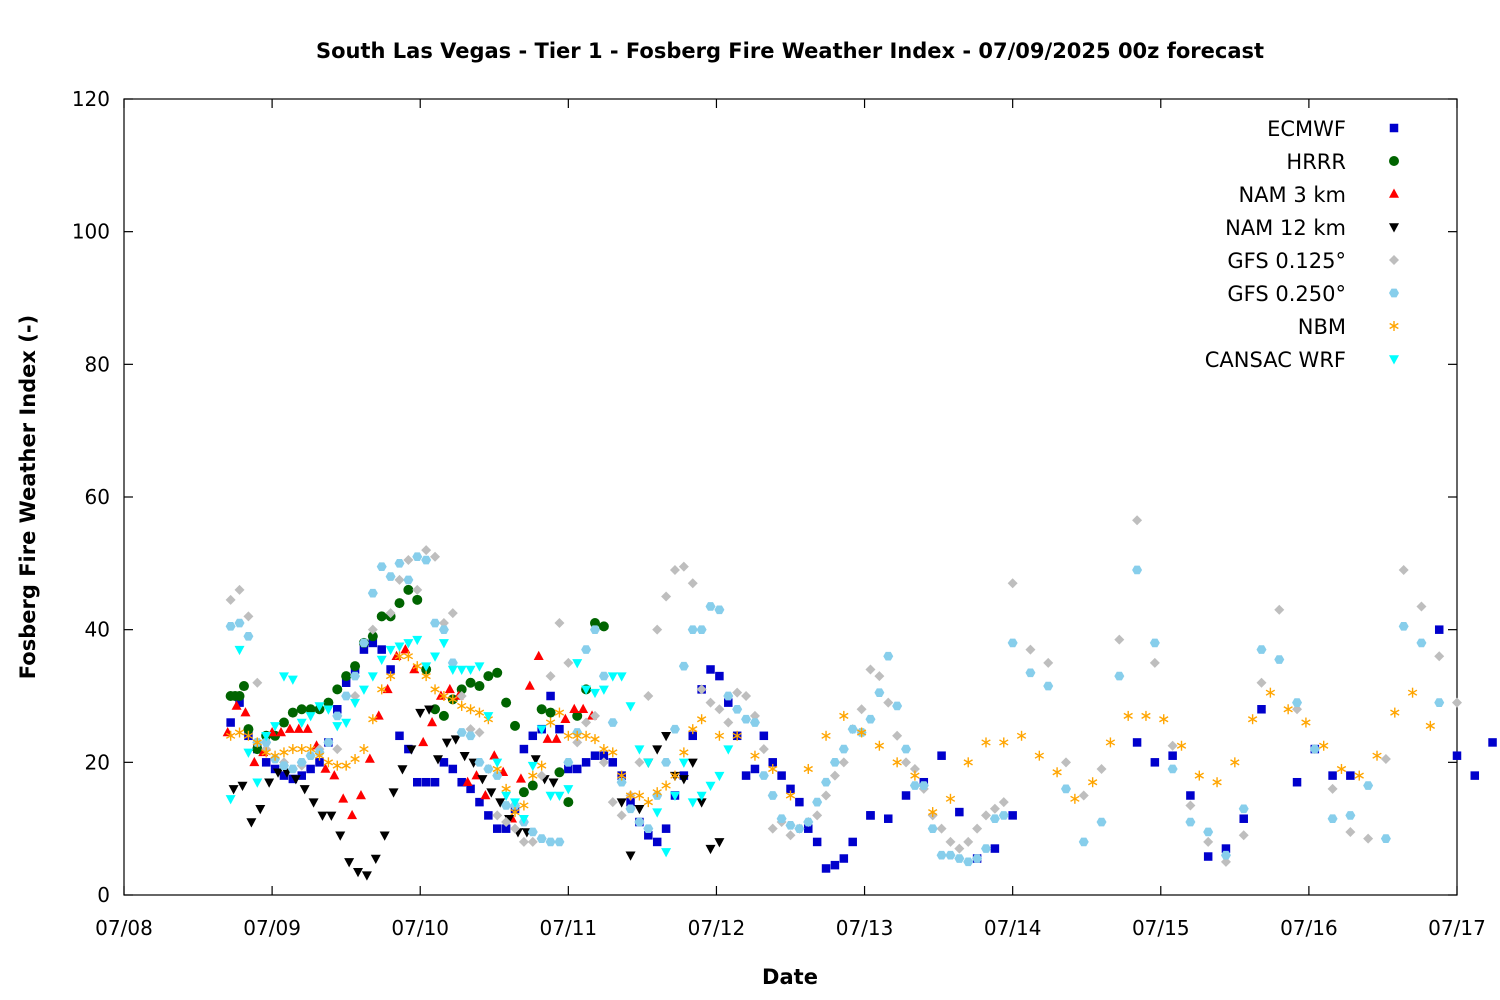  Describe the element at coordinates (479, 746) in the screenshot. I see `series-cansac-wrf` at that location.